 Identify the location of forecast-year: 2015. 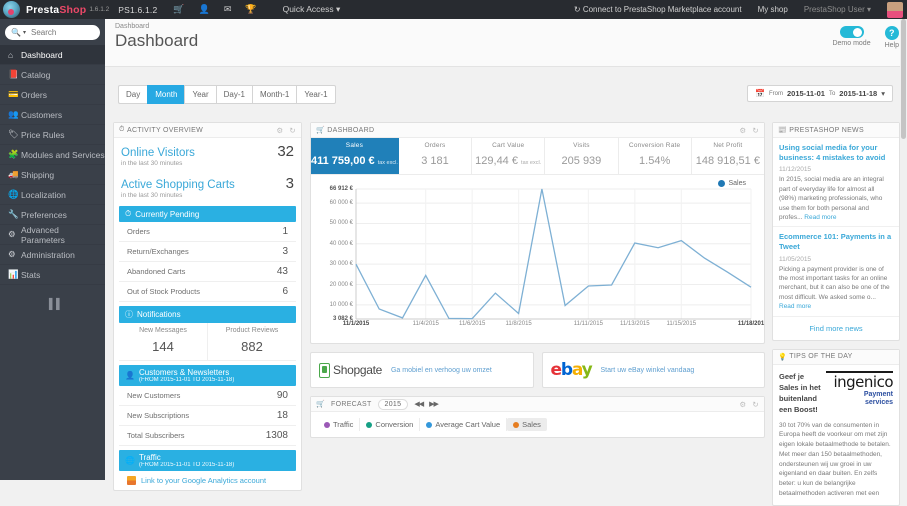
(393, 404).